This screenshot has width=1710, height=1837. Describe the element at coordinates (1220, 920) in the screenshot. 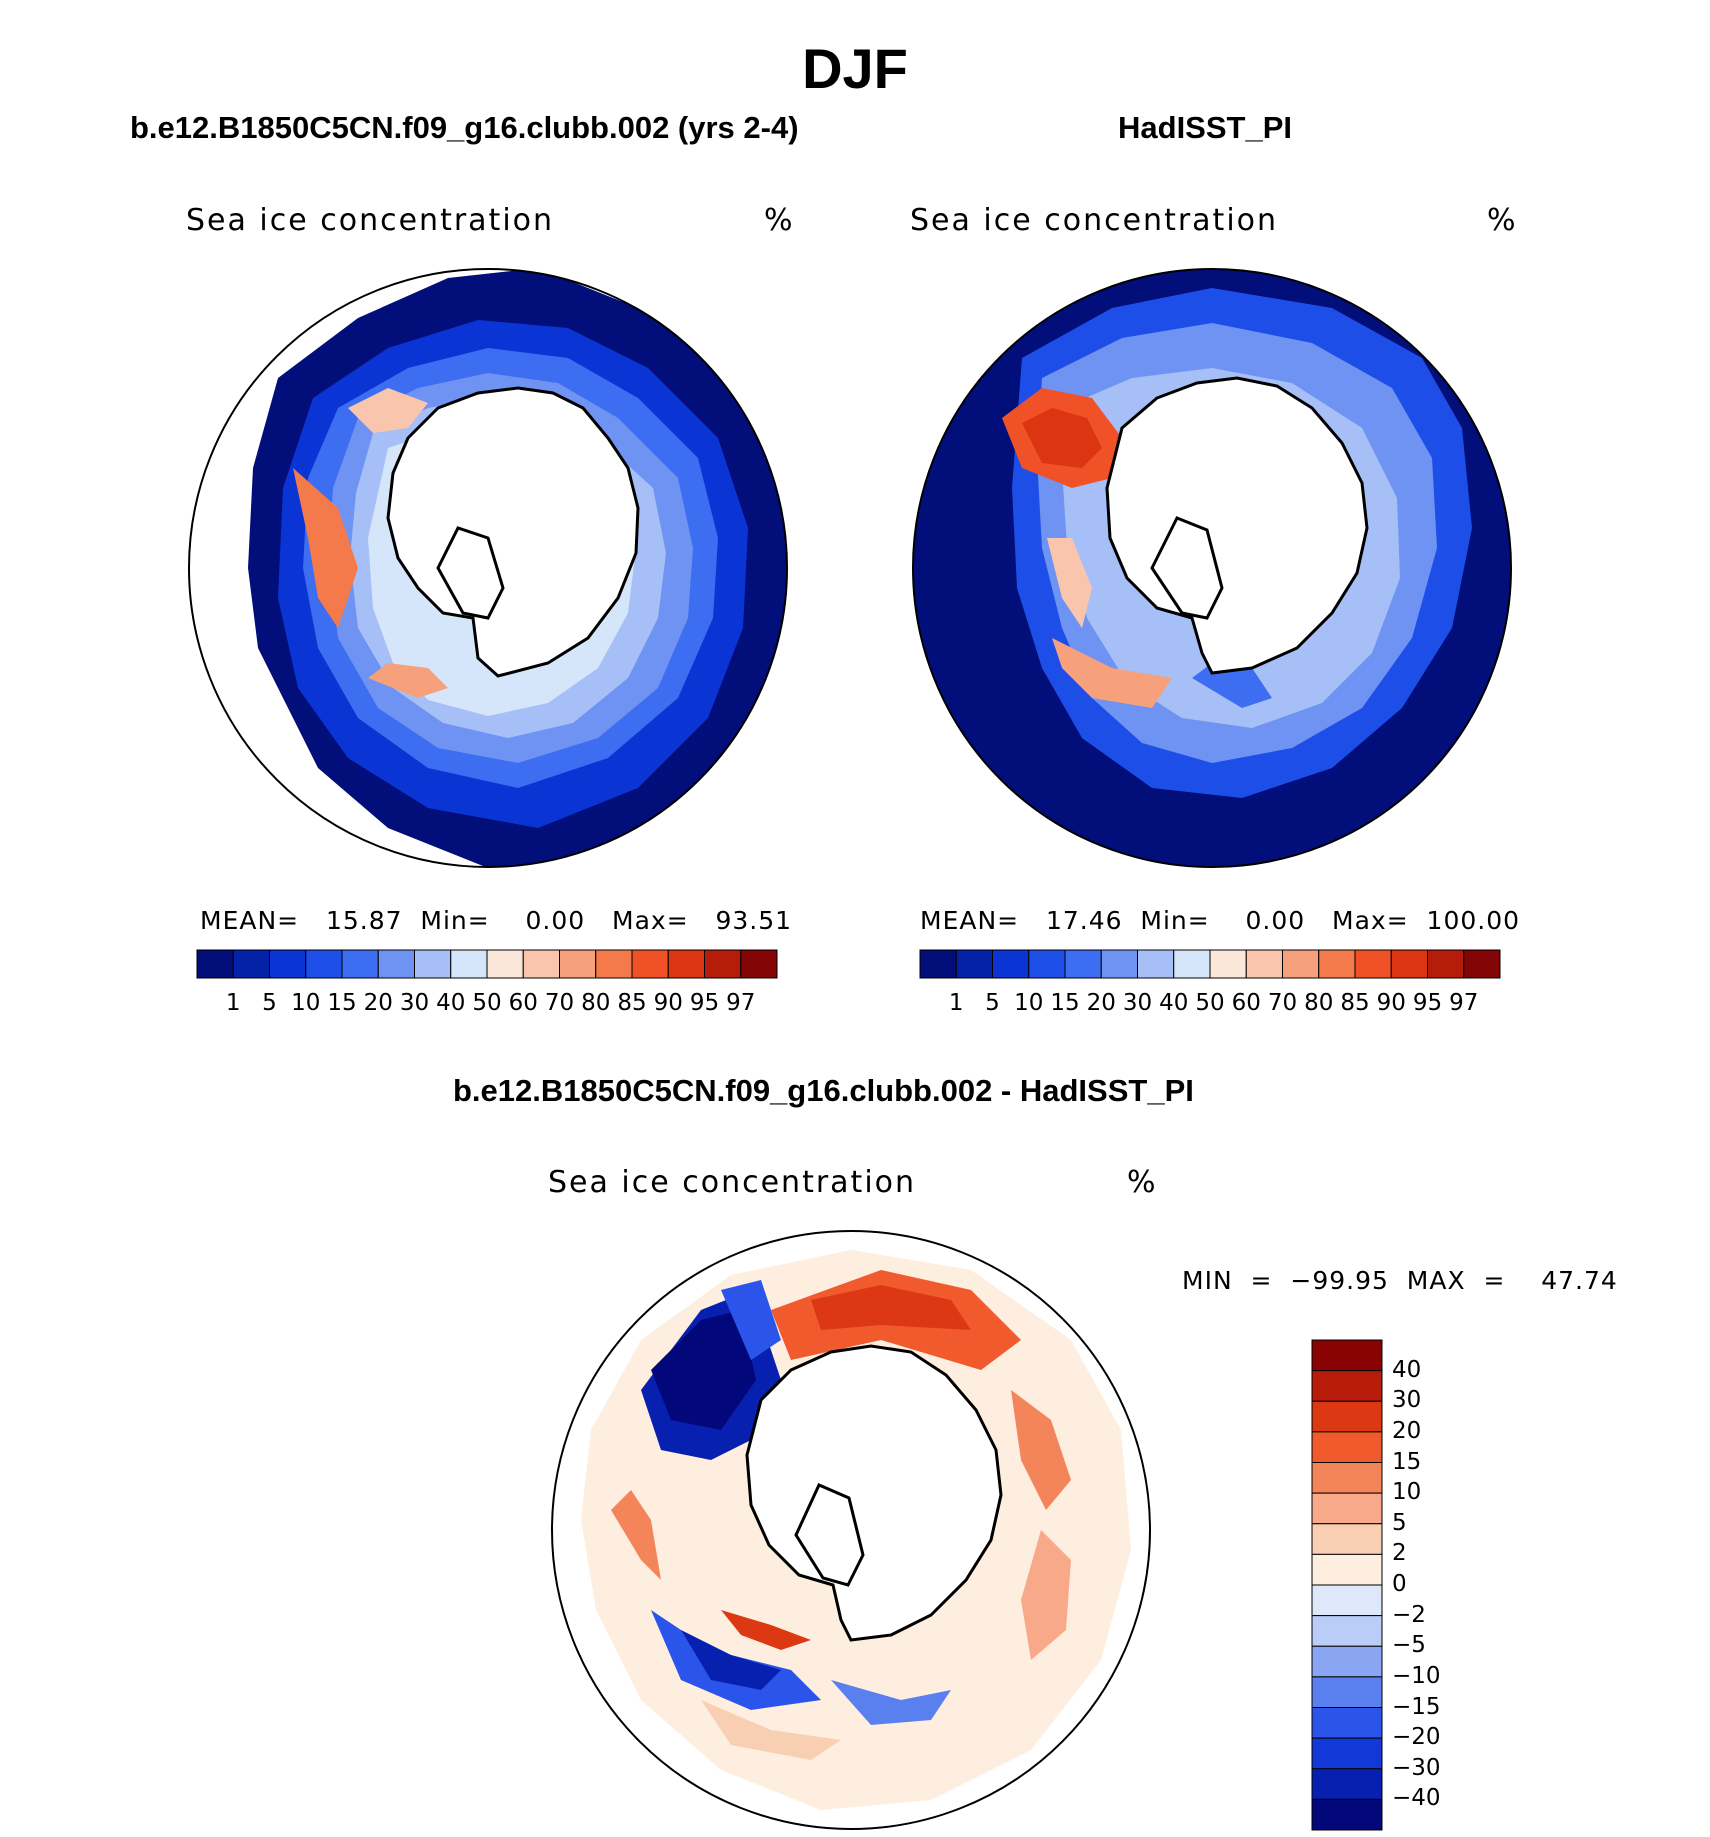

I see `obs-stats: MEAN= 17.46 Min= 0.00 Max= 100.00` at that location.